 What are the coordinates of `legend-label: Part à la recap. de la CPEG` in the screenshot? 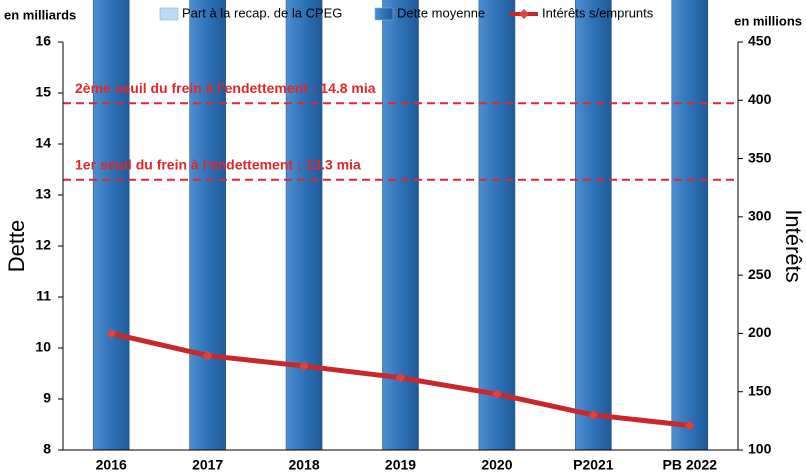 It's located at (262, 12).